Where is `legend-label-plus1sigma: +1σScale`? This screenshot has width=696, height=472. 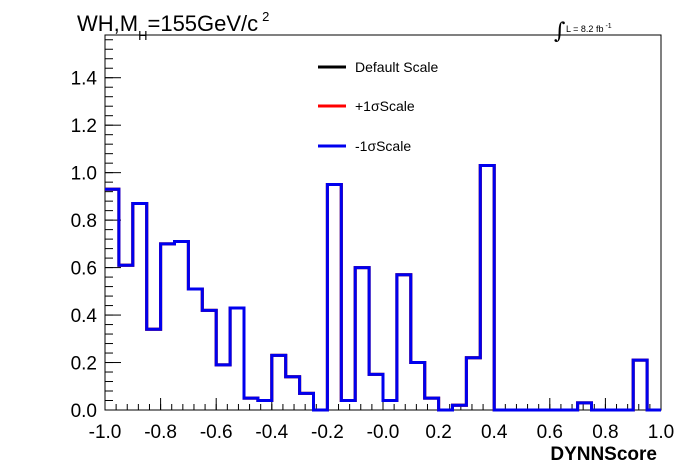 legend-label-plus1sigma: +1σScale is located at coordinates (385, 106).